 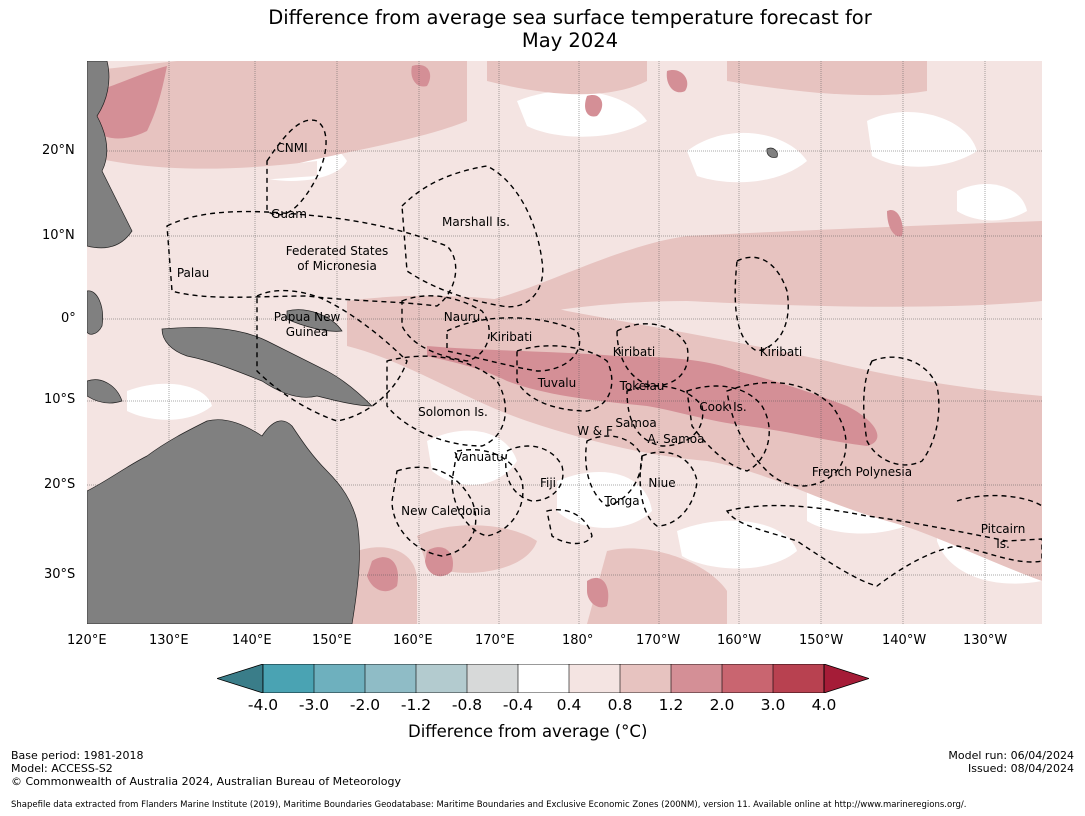 I want to click on base-period-text: Base period: 1981-2018, so click(x=77, y=755).